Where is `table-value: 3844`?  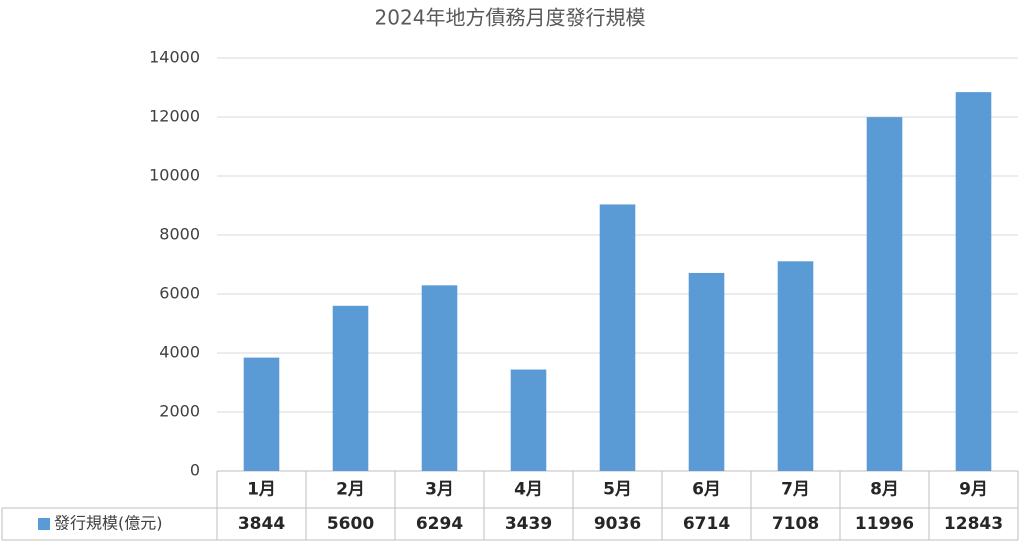
table-value: 3844 is located at coordinates (261, 524).